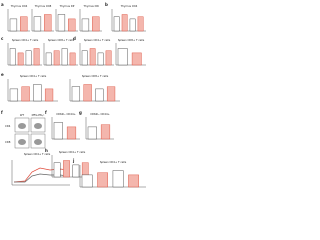 Image resolution: width=320 pixels, height=240 pixels. What do you see at coordinates (74, 38) in the screenshot?
I see `panel-label: d` at bounding box center [74, 38].